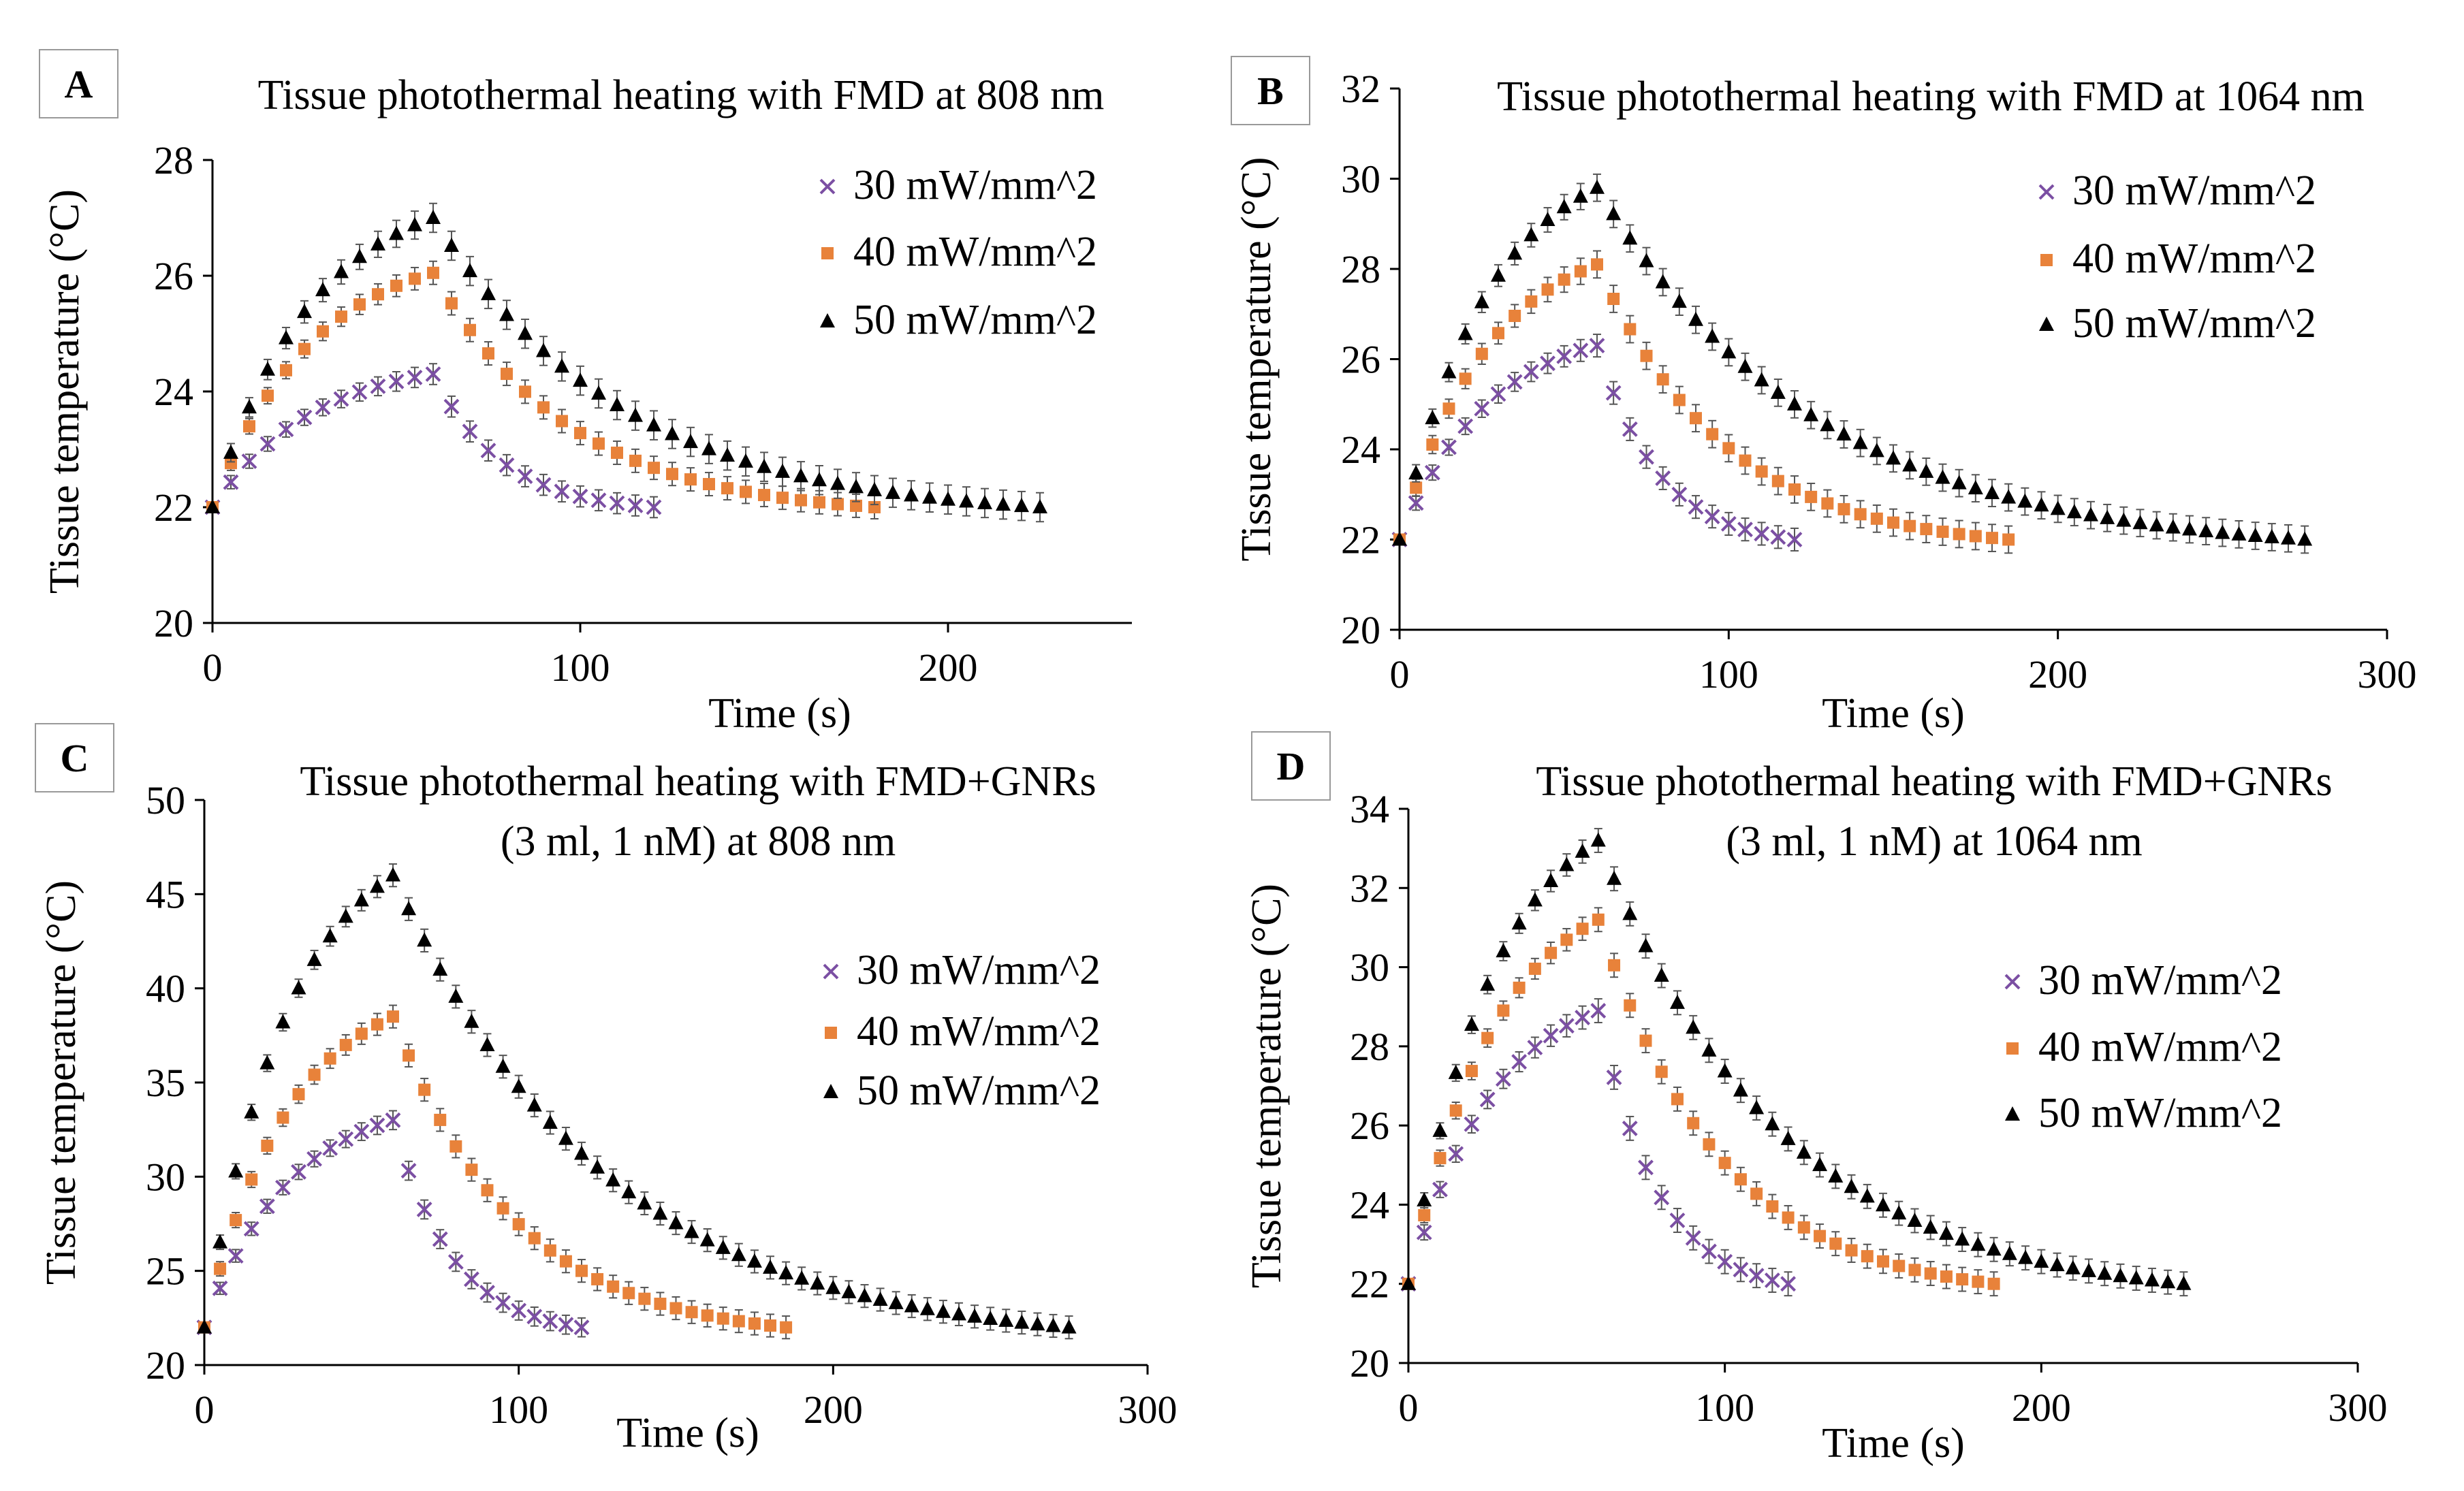 This screenshot has height=1491, width=2464. What do you see at coordinates (205, 1410) in the screenshot?
I see `x-tick-label: 0` at bounding box center [205, 1410].